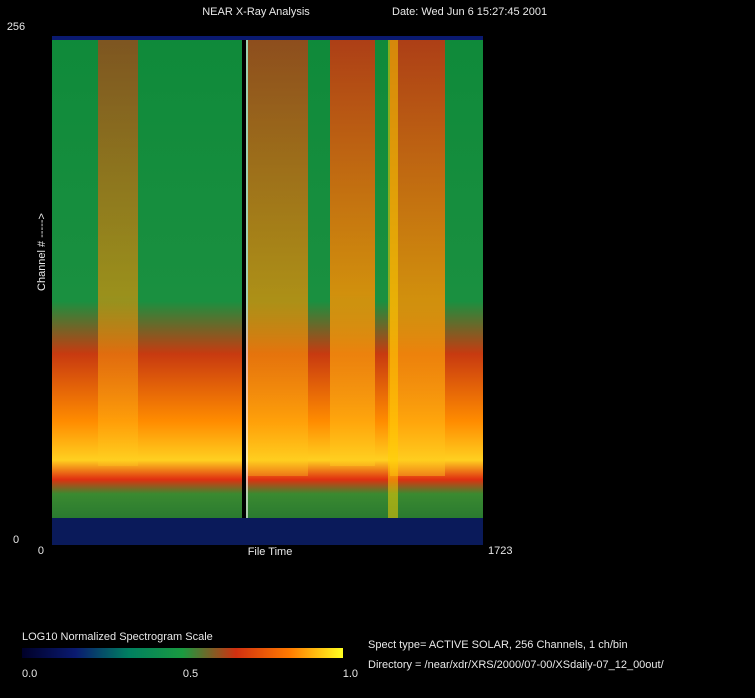 The image size is (755, 698). Describe the element at coordinates (117, 637) in the screenshot. I see `colorbar-label: LOG10 Normalized Spectrogram Scale` at that location.